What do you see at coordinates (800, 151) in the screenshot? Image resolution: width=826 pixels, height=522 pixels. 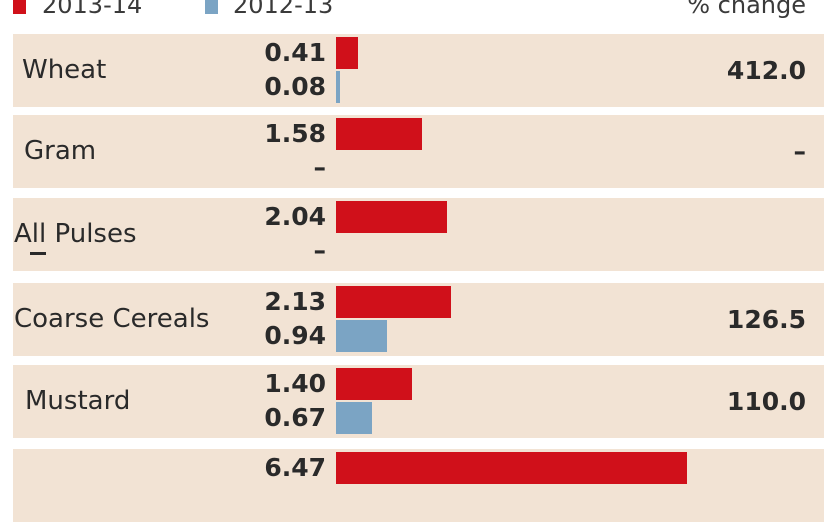 I see `pct-change-value: –` at bounding box center [800, 151].